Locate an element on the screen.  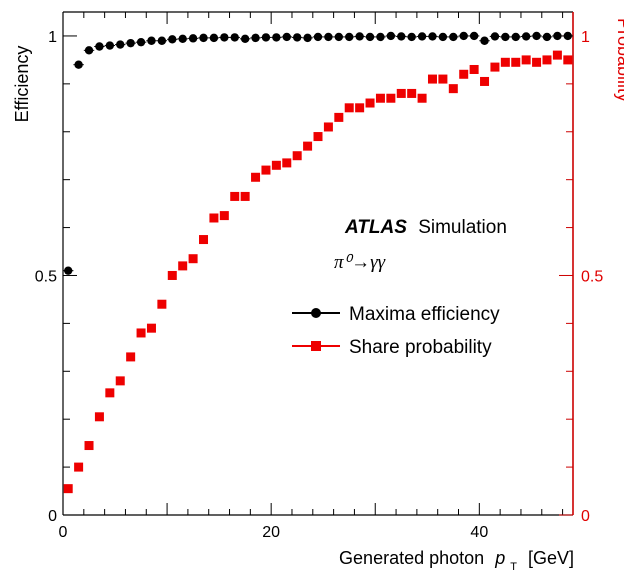
legend-efficiency-marker is located at coordinates (316, 313).